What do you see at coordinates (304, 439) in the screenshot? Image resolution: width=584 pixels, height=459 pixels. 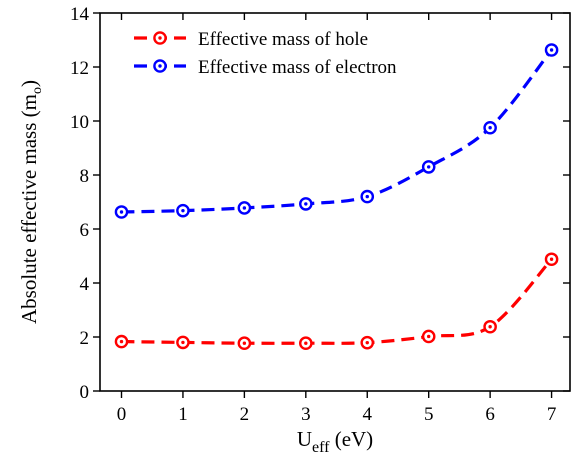 I see `x-axis-title-main: U` at bounding box center [304, 439].